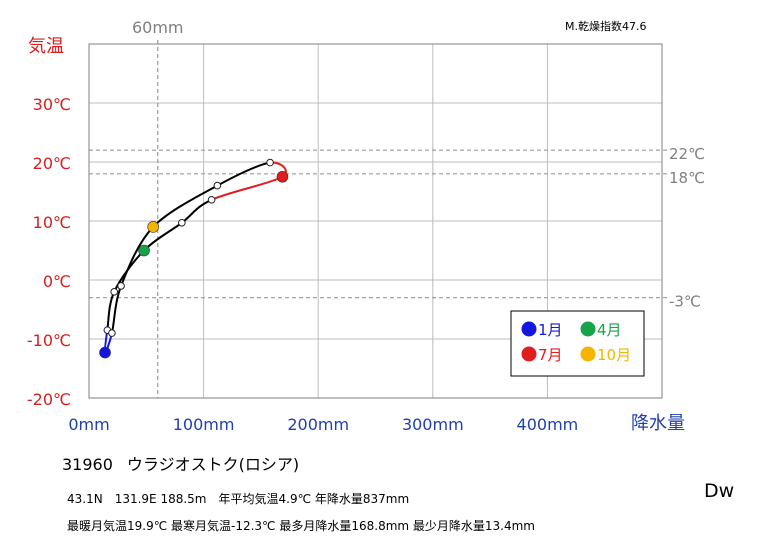 Image resolution: width=763 pixels, height=545 pixels. What do you see at coordinates (88, 424) in the screenshot?
I see `x-tick-label: 0mm` at bounding box center [88, 424].